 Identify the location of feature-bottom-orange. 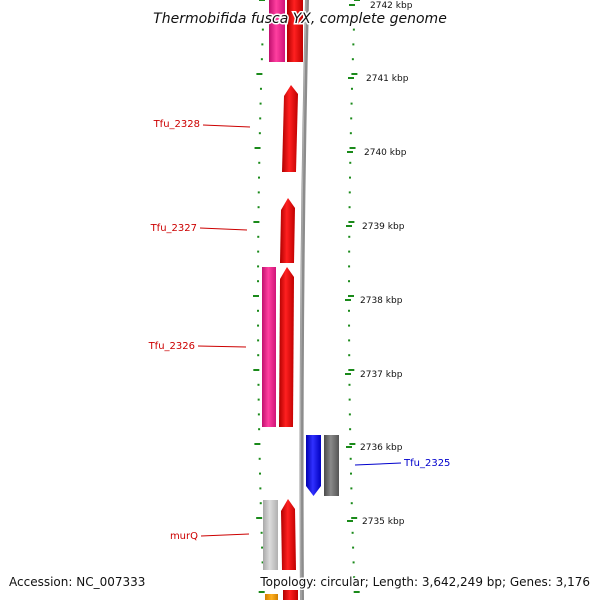
(271, 597).